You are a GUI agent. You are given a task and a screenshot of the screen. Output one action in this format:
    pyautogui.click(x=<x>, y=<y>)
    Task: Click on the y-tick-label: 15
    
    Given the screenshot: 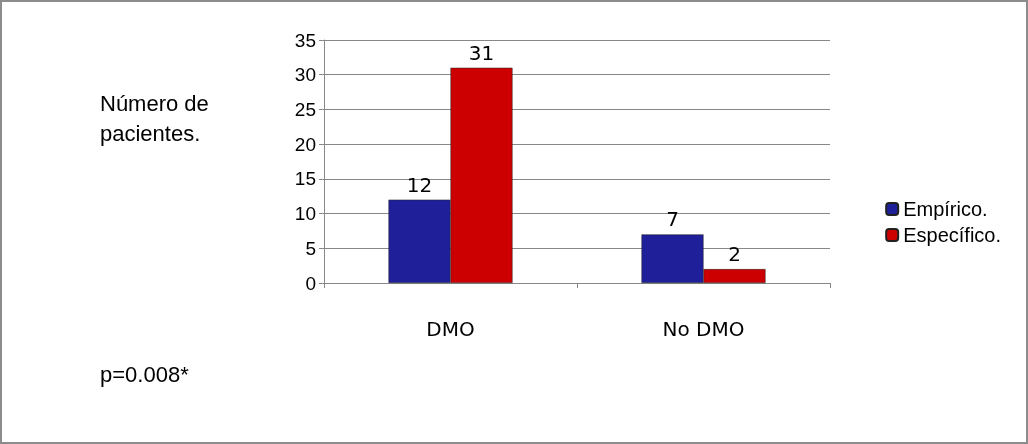 What is the action you would take?
    pyautogui.click(x=305, y=179)
    